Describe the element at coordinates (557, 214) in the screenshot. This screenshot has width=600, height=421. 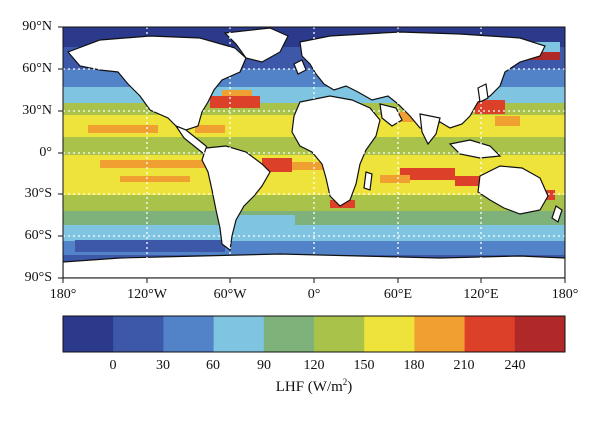
I see `new-zealand` at that location.